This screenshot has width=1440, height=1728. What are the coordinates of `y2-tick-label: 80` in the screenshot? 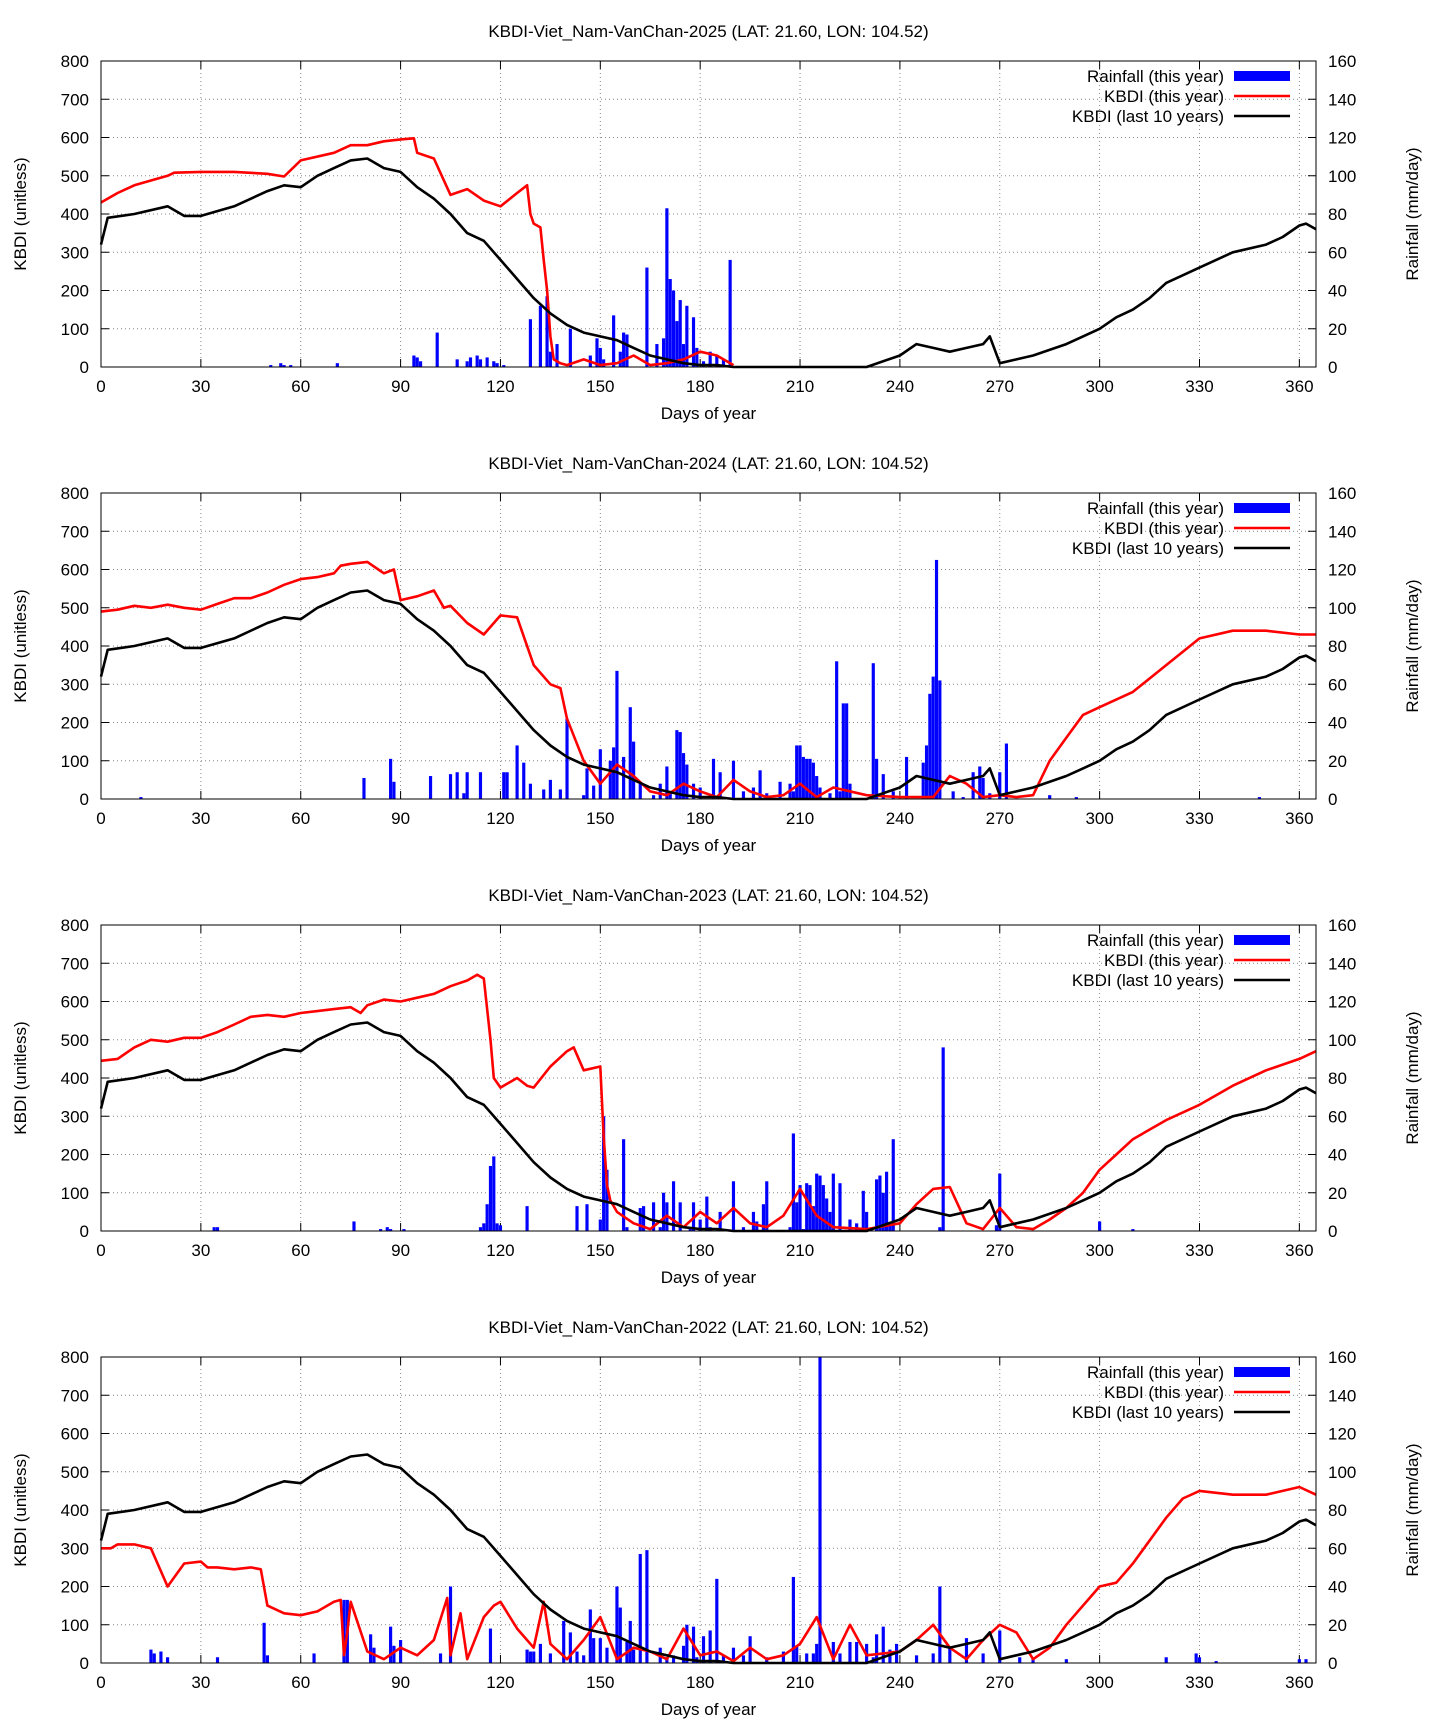 It's located at (1337, 1510).